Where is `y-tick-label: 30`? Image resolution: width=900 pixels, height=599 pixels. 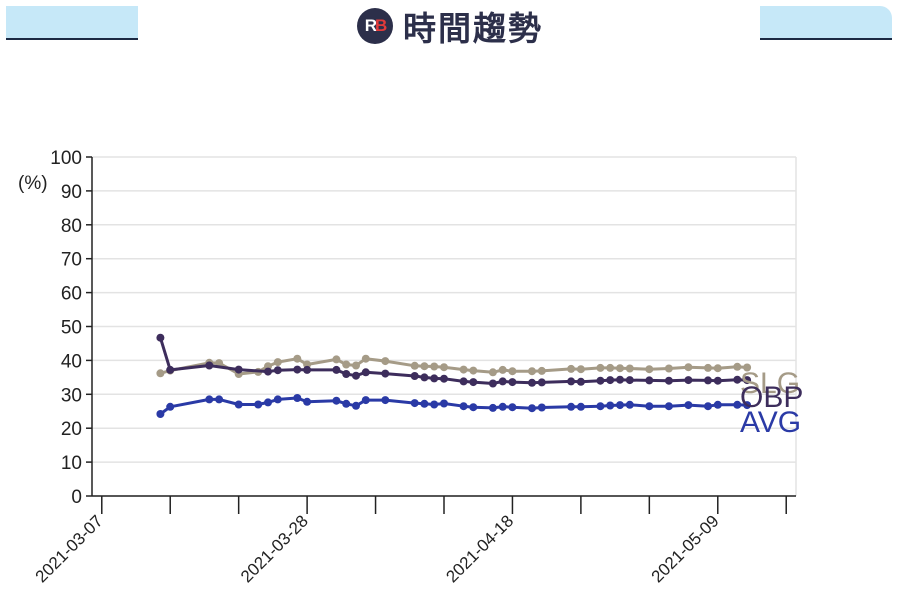 y-tick-label: 30 is located at coordinates (71, 395).